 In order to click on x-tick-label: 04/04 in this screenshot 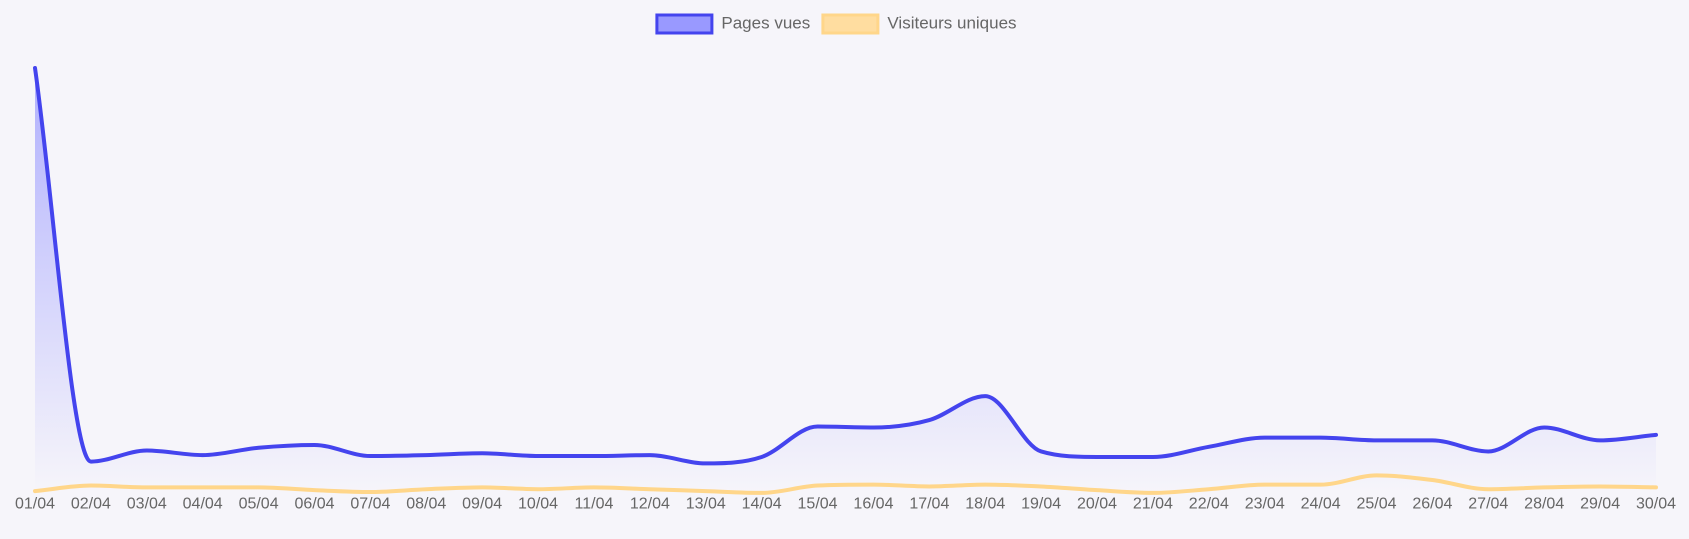, I will do `click(203, 503)`.